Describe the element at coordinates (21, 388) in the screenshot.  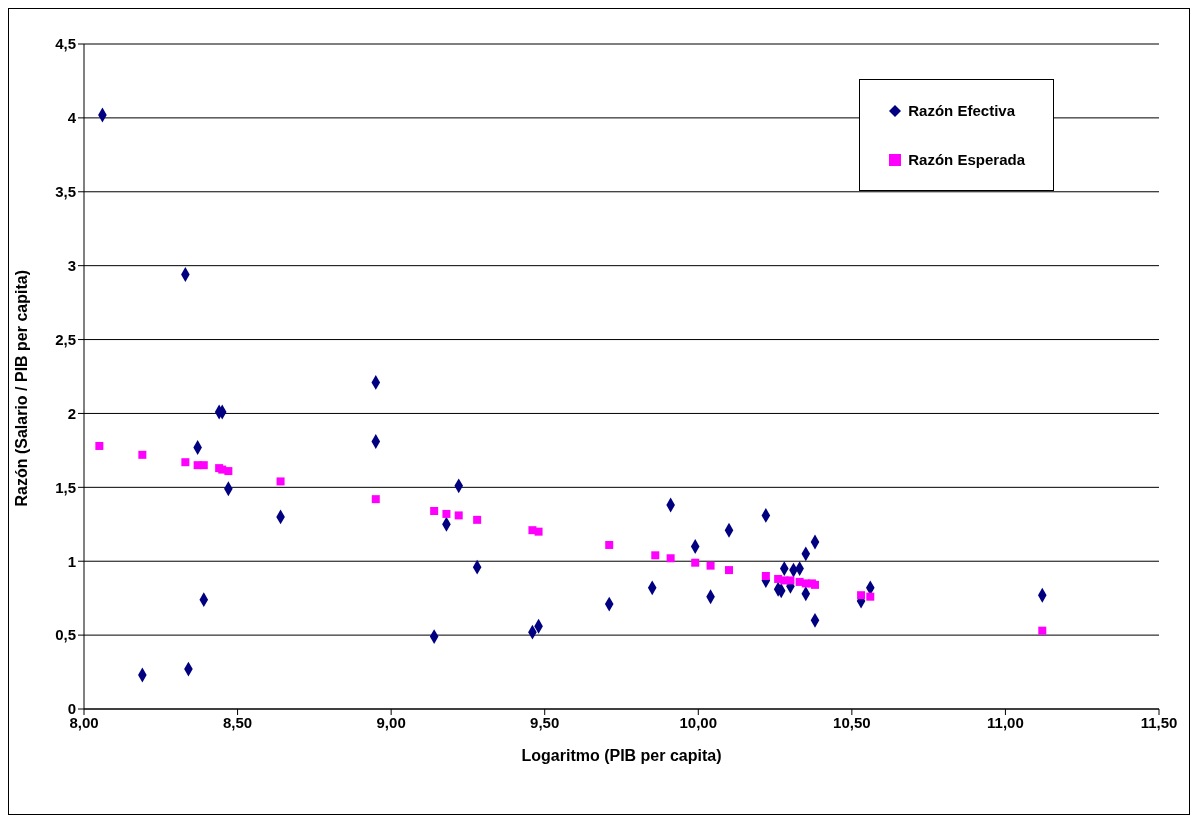
I see `y-axis-title: Razón (Salario / PIB per capita)` at that location.